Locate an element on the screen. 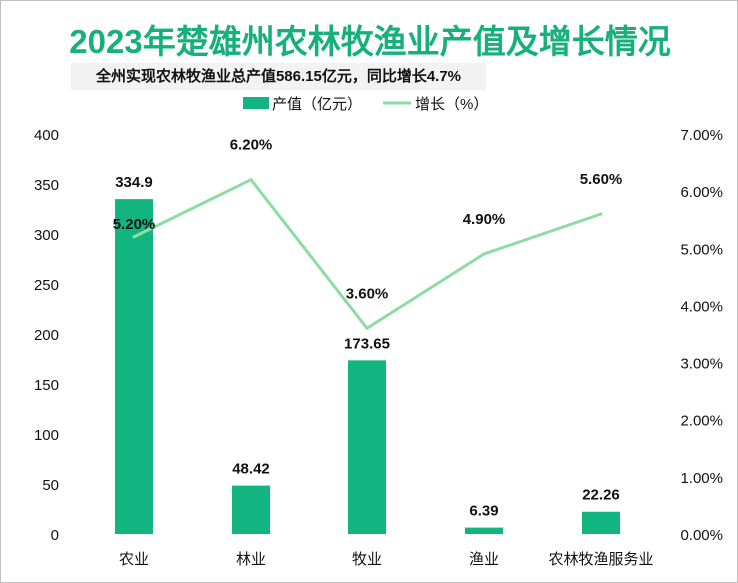  line-data-label: 4.90% is located at coordinates (484, 219).